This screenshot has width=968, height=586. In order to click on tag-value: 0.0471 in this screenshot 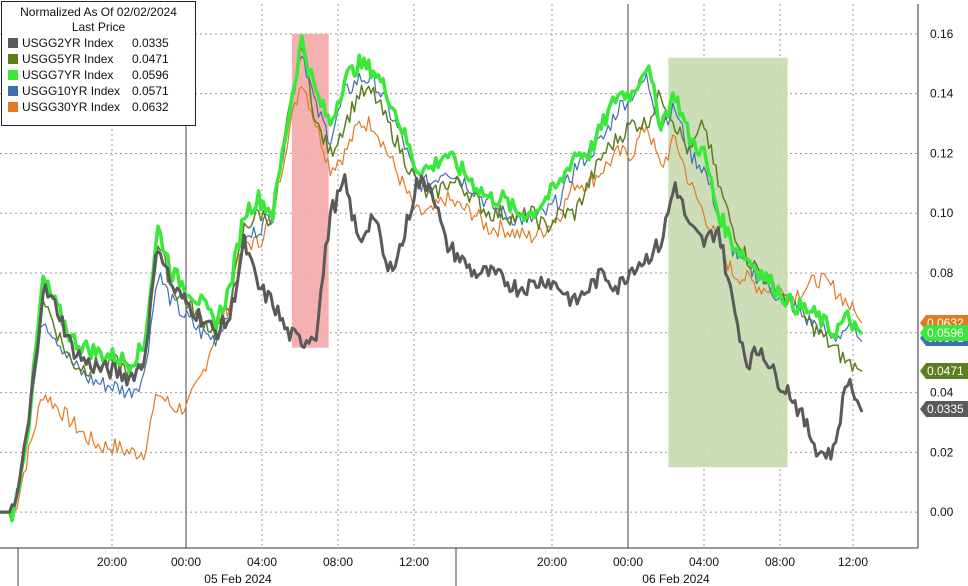, I will do `click(945, 371)`.